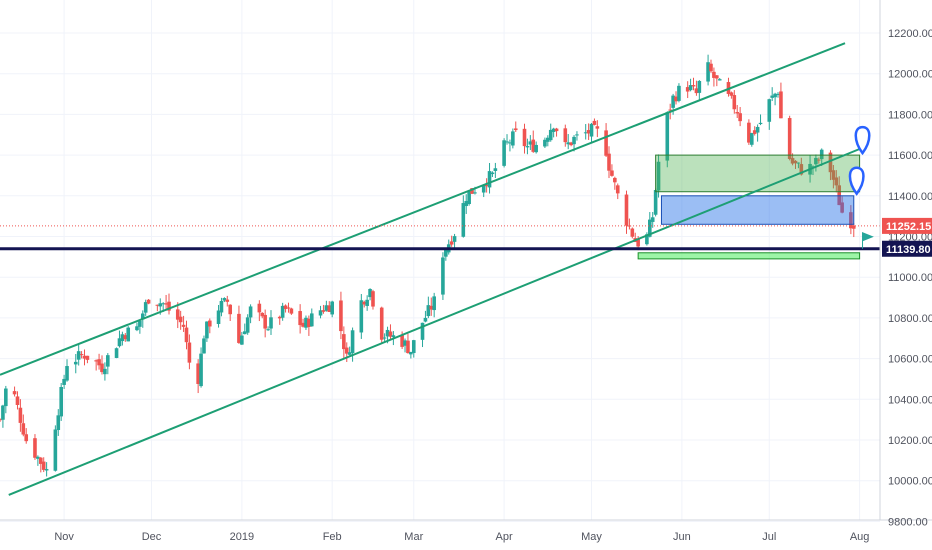  What do you see at coordinates (910, 441) in the screenshot?
I see `y-tick-label: 10200.00` at bounding box center [910, 441].